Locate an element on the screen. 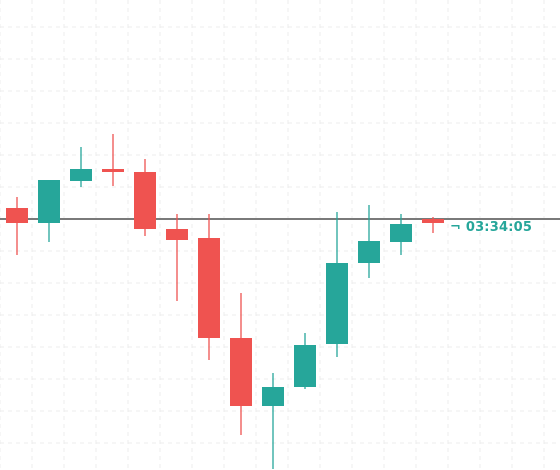  bar-countdown-label: ¬ 03:34:05 is located at coordinates (491, 227).